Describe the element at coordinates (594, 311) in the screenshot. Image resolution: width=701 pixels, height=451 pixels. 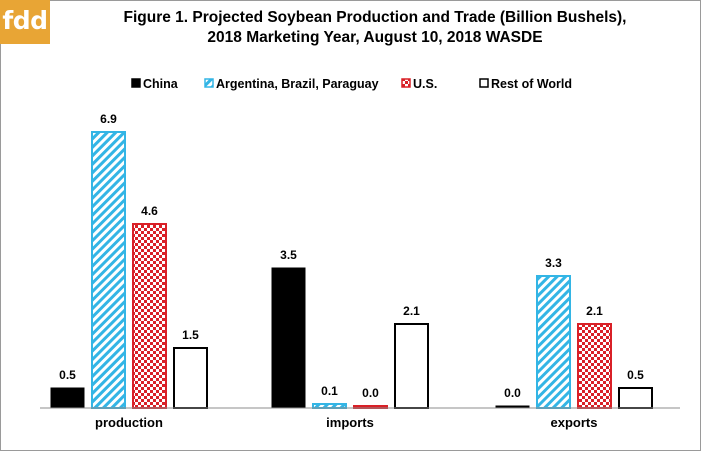
I see `data-label-exports-u-s: 2.1` at that location.